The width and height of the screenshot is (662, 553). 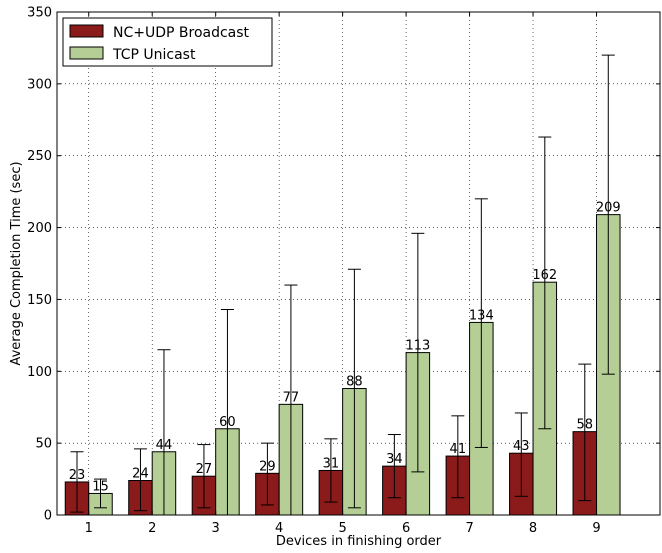 I want to click on x-tick-label: 3, so click(x=216, y=528).